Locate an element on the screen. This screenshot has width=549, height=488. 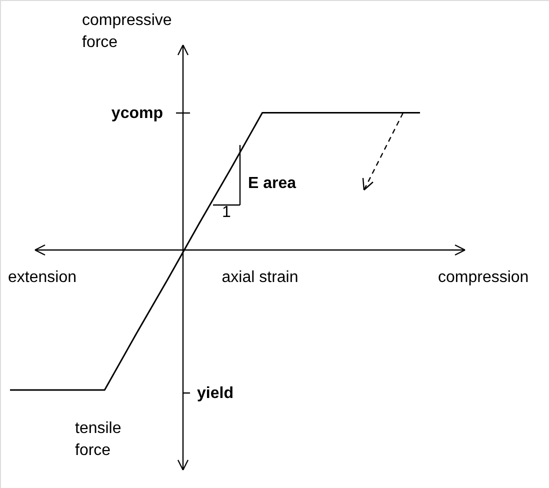
text: compressive force is located at coordinates (127, 31).